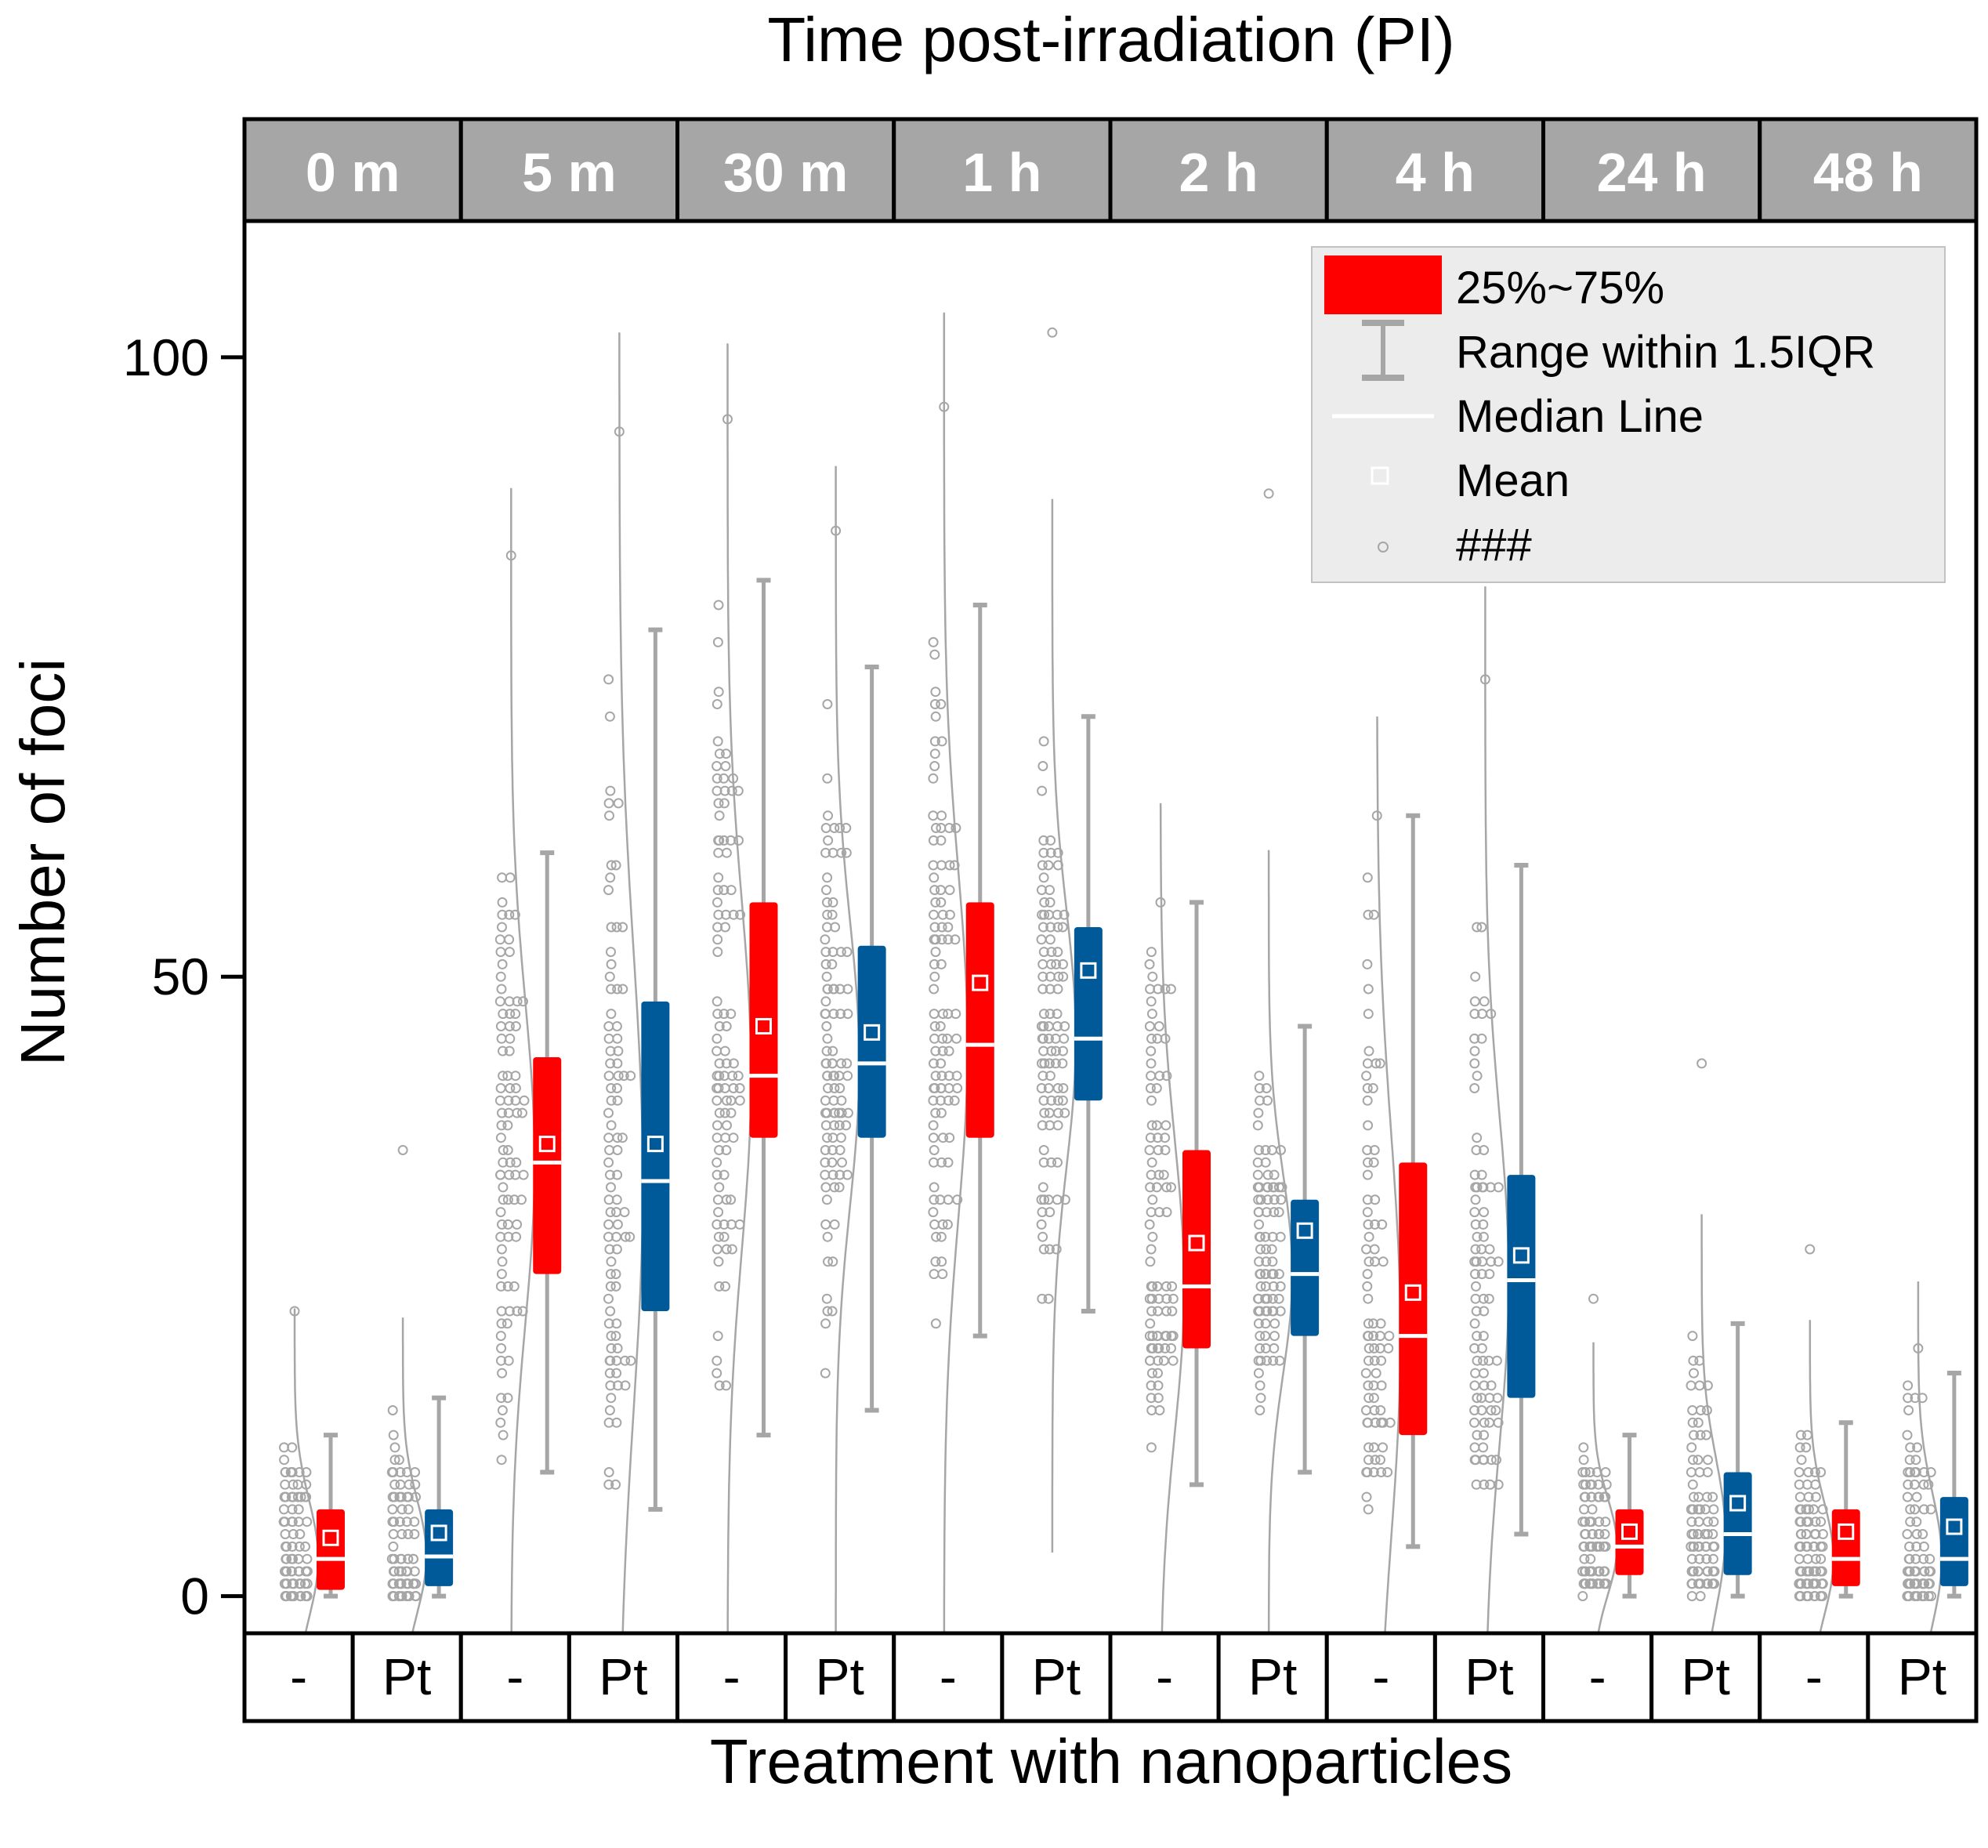  I want to click on y-axis: 0 50 100, so click(183, 976).